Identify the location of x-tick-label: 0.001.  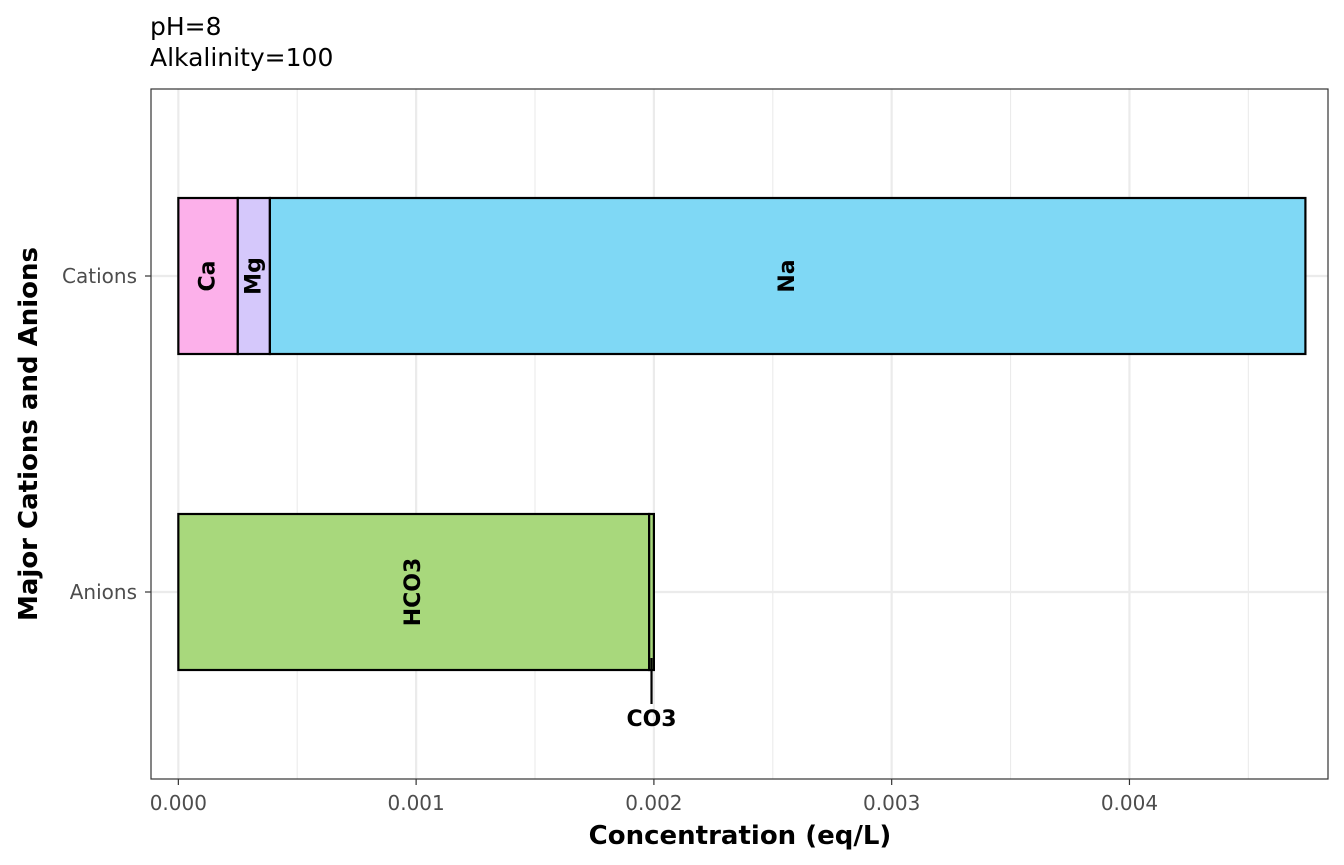
(415, 803).